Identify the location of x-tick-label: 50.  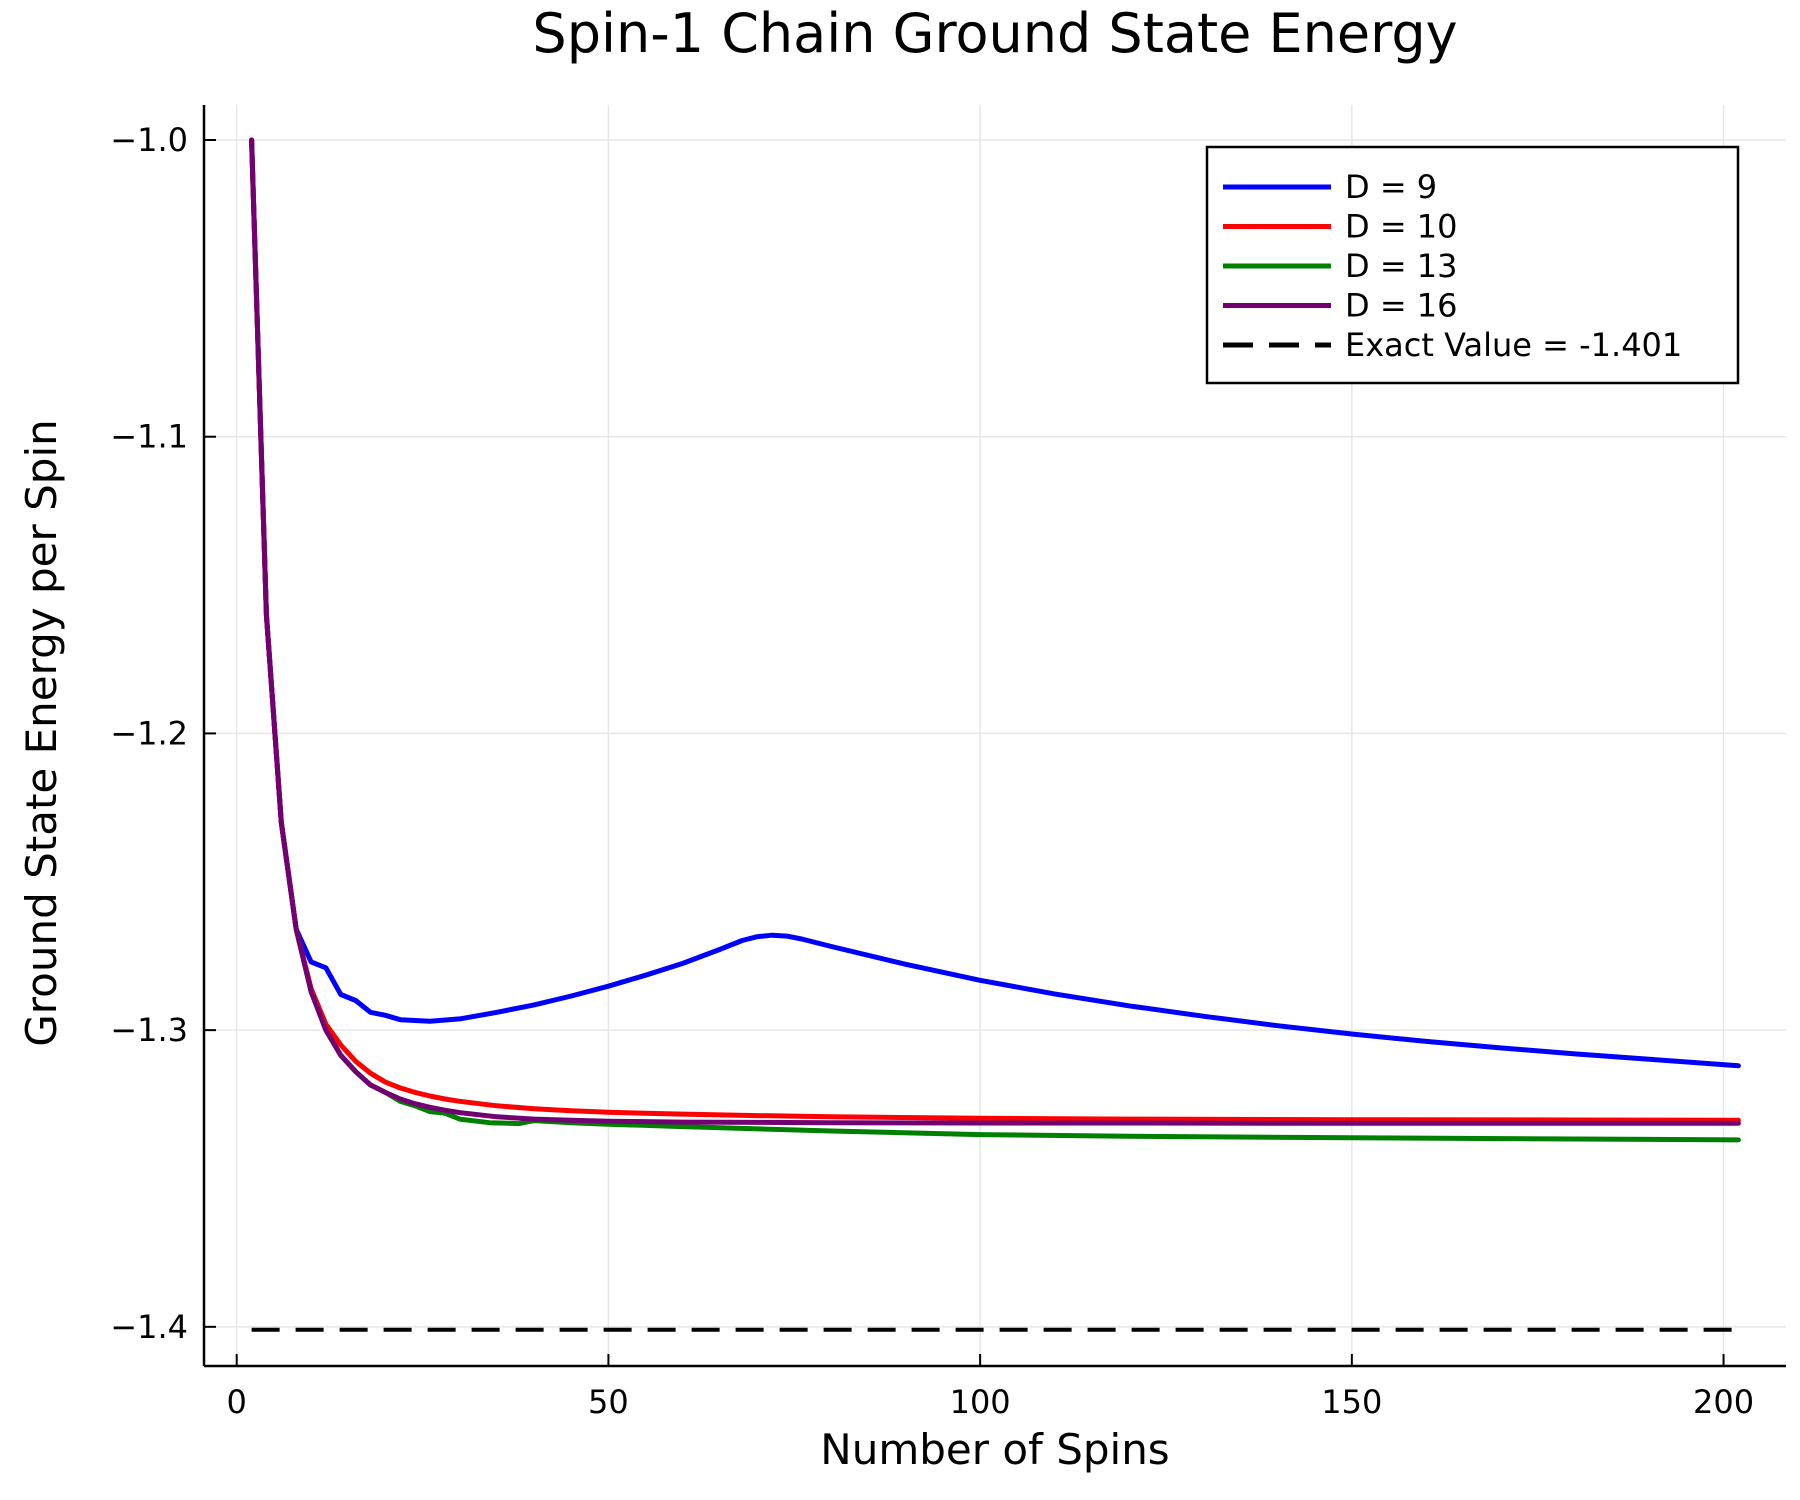
(608, 1402).